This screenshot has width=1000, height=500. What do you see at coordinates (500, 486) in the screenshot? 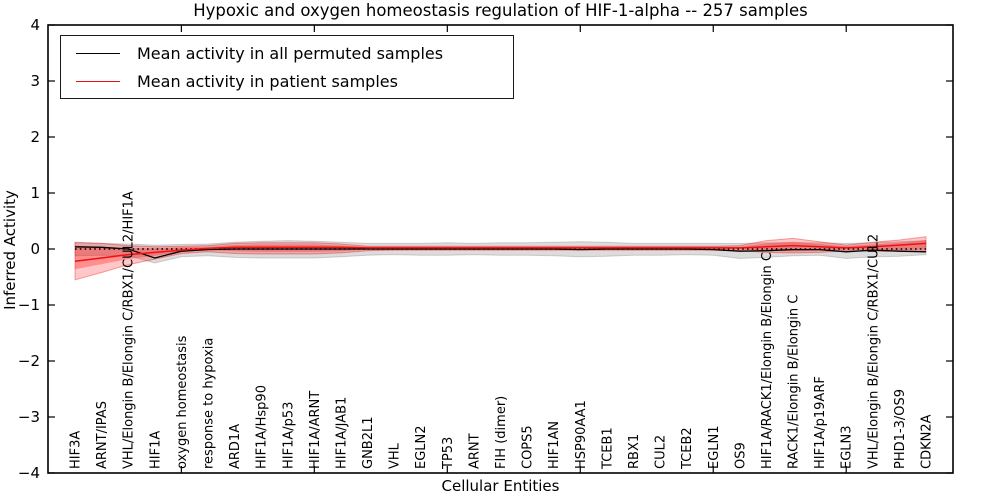
I see `x-axis-label: Cellular Entities` at bounding box center [500, 486].